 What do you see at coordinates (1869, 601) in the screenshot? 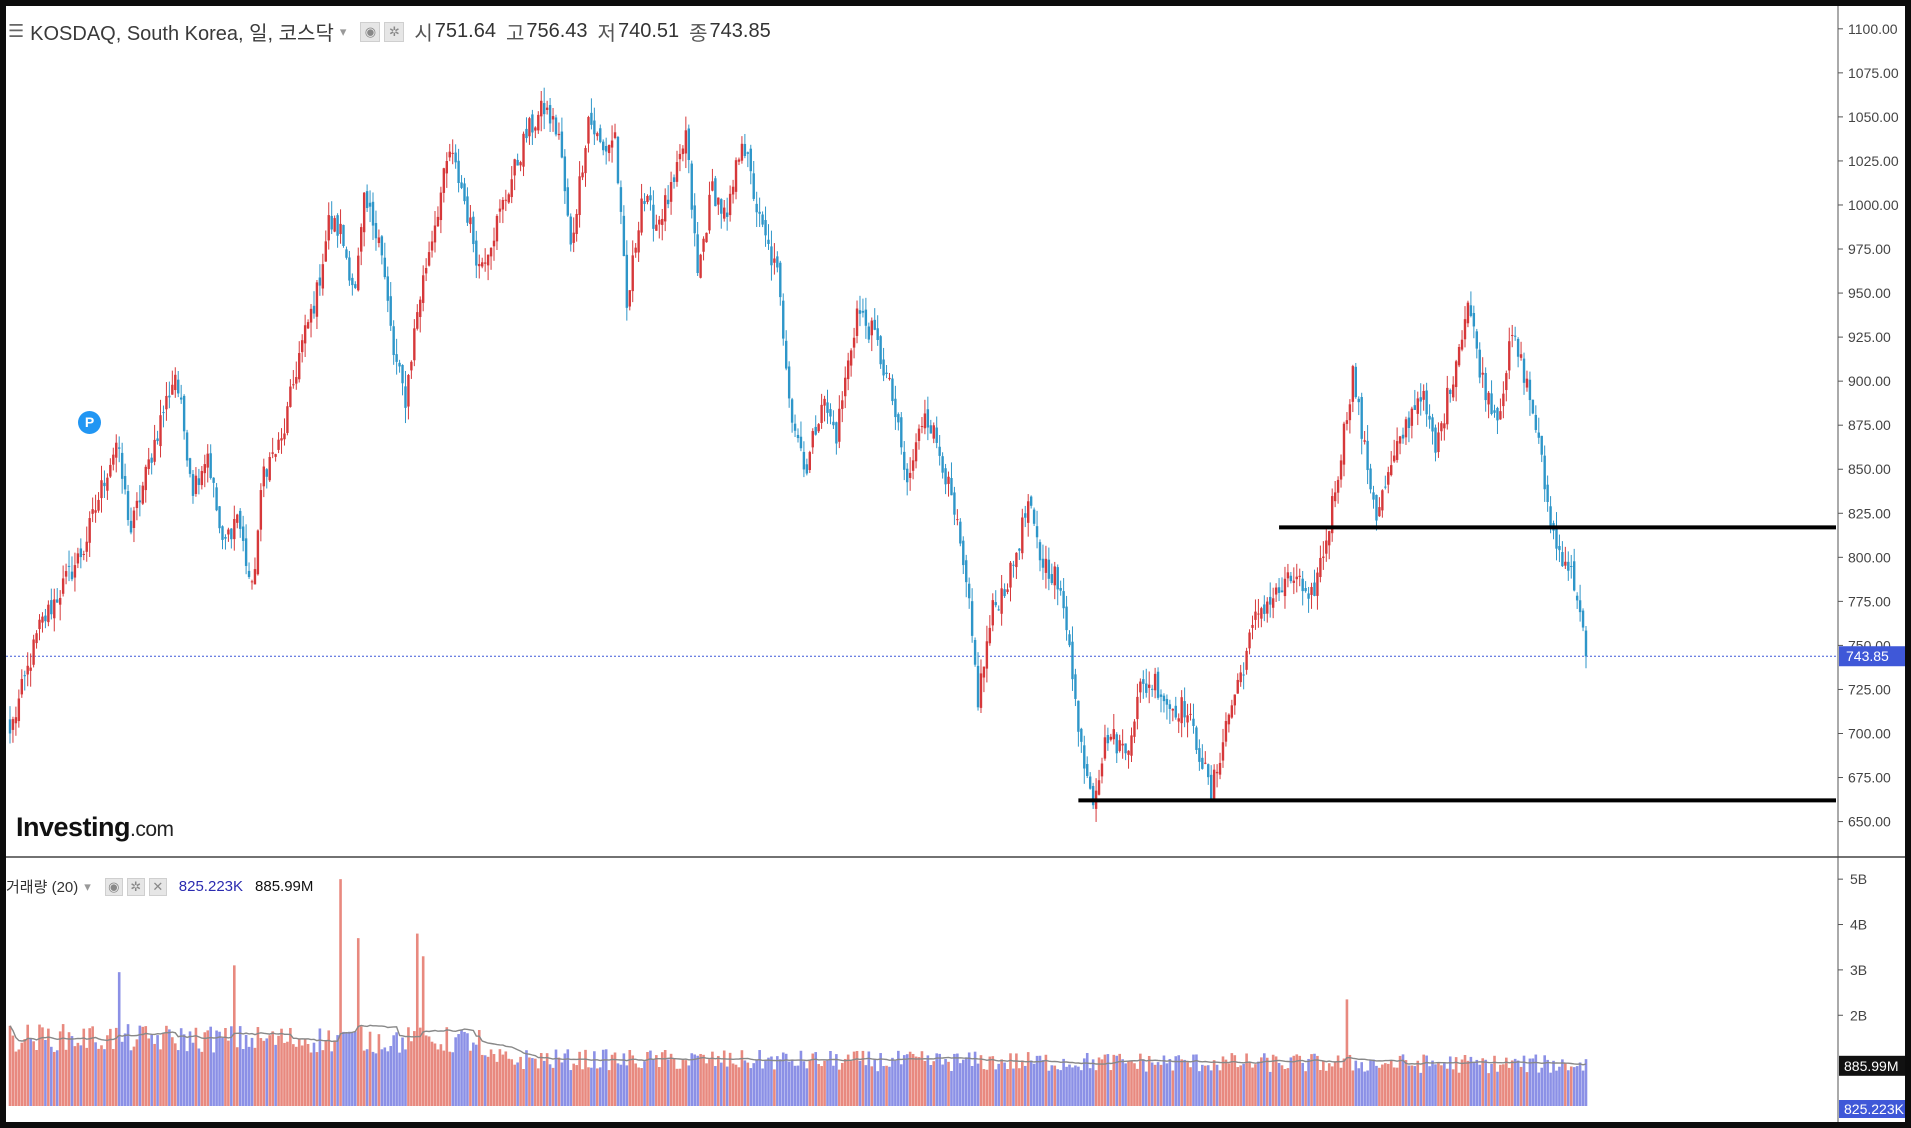
I see `price-tick-label: 775.00` at bounding box center [1869, 601].